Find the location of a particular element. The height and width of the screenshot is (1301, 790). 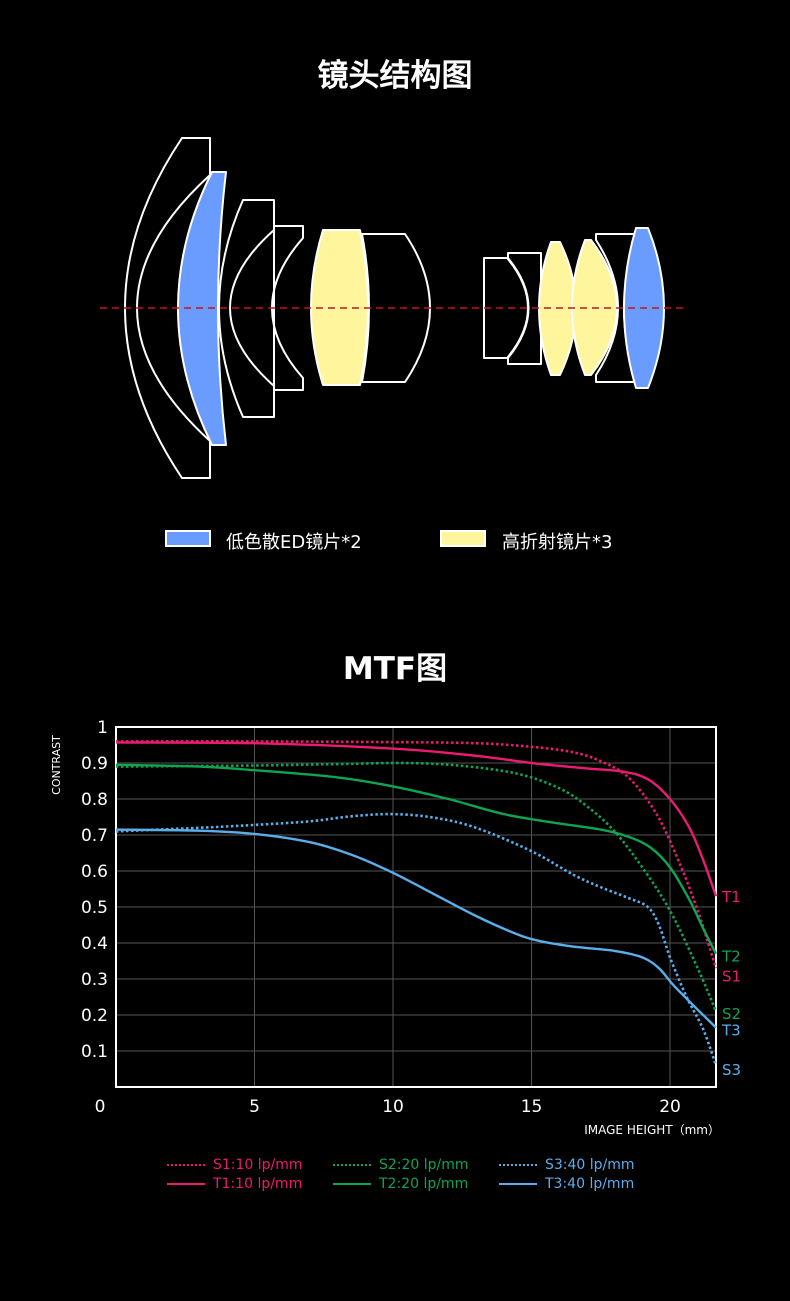

lens-structure-title: 镜头结构图 is located at coordinates (395, 76).